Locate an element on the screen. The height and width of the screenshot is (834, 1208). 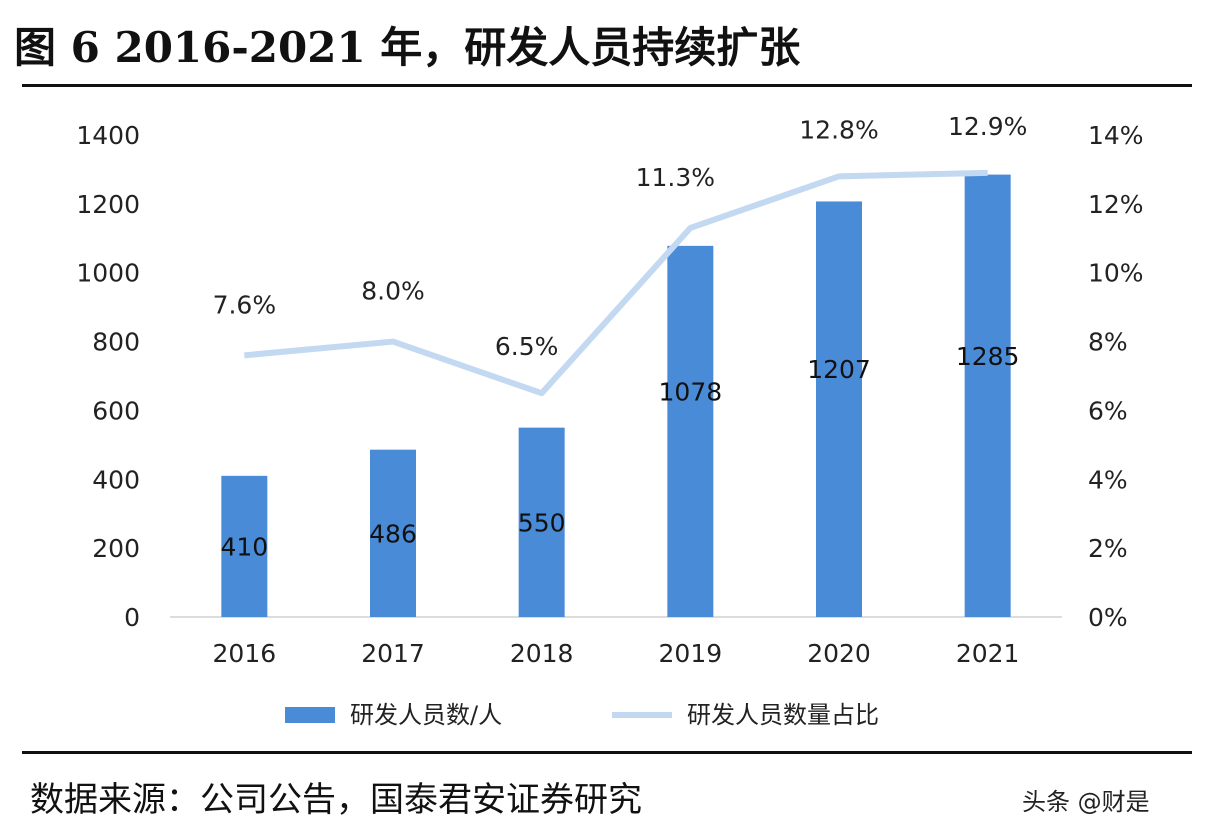
x-tick-label: 2020 is located at coordinates (839, 653).